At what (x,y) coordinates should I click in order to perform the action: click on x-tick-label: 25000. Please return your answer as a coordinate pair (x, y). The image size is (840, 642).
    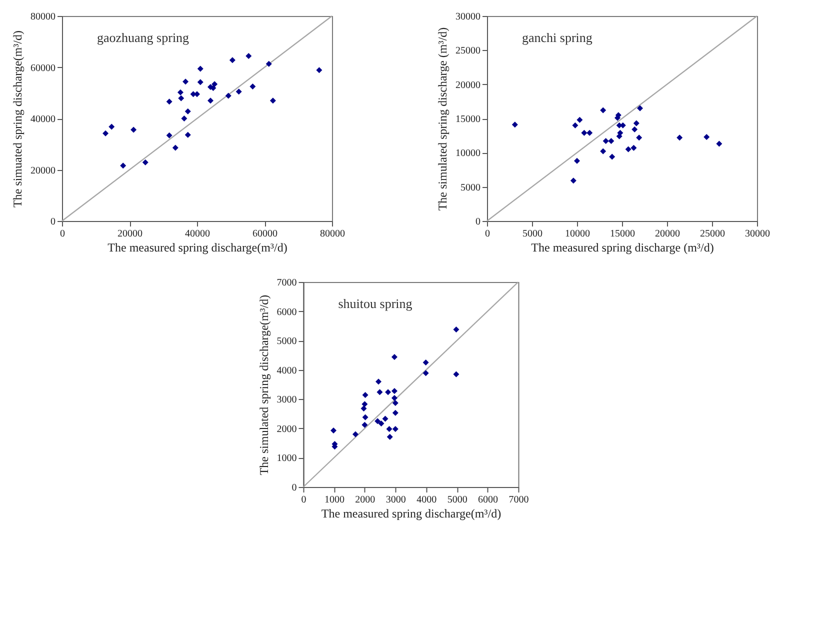
    Looking at the image, I should click on (712, 234).